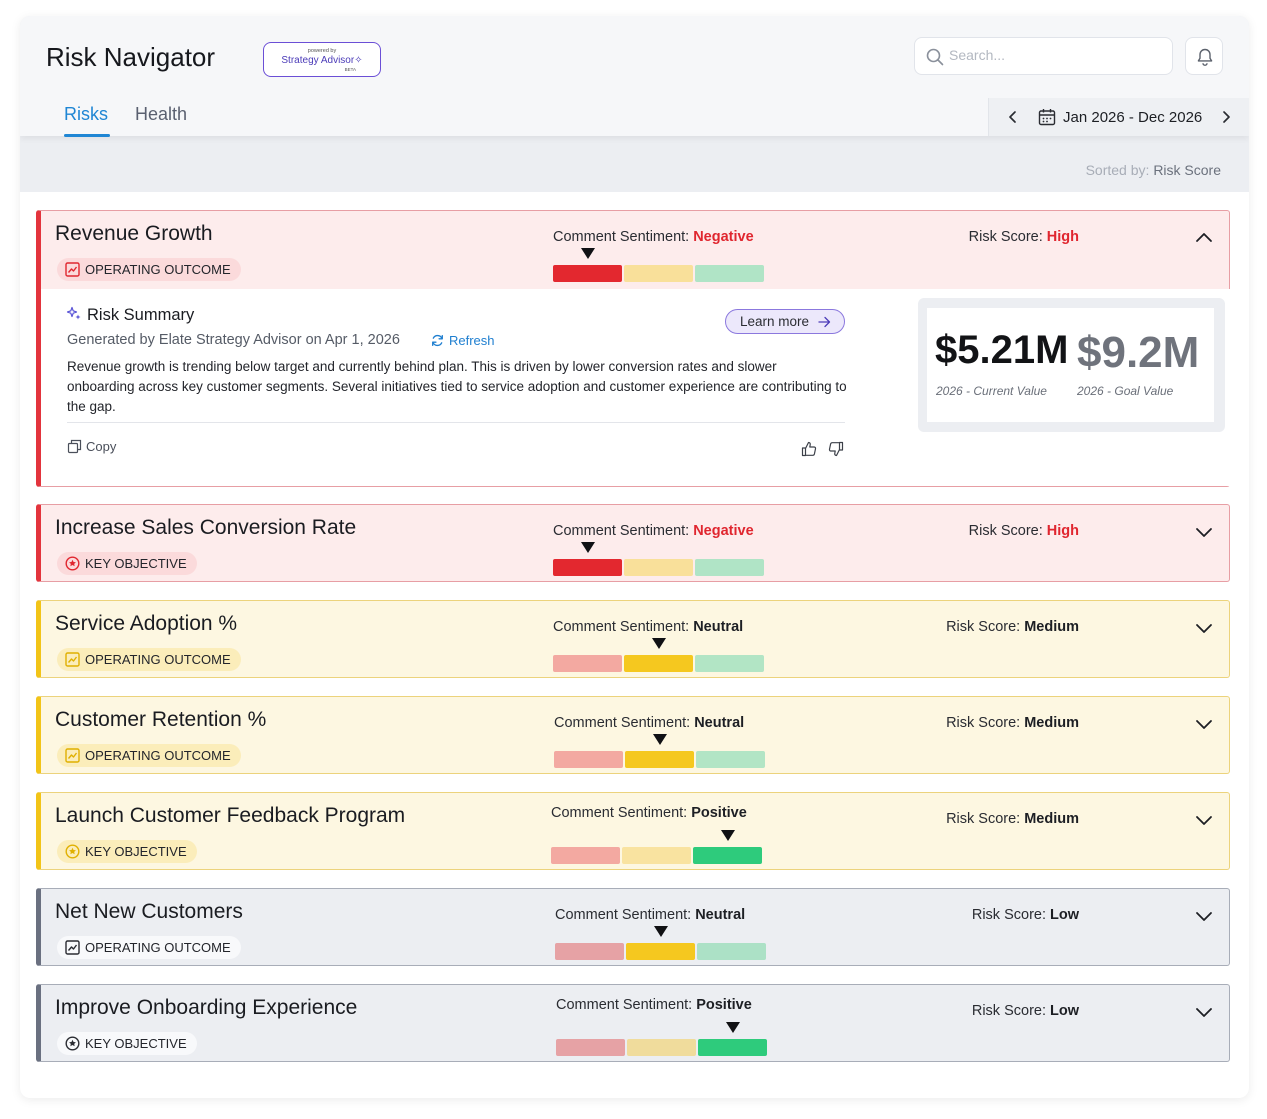 Image resolution: width=1267 pixels, height=1119 pixels. Describe the element at coordinates (1054, 55) in the screenshot. I see `search-input` at that location.